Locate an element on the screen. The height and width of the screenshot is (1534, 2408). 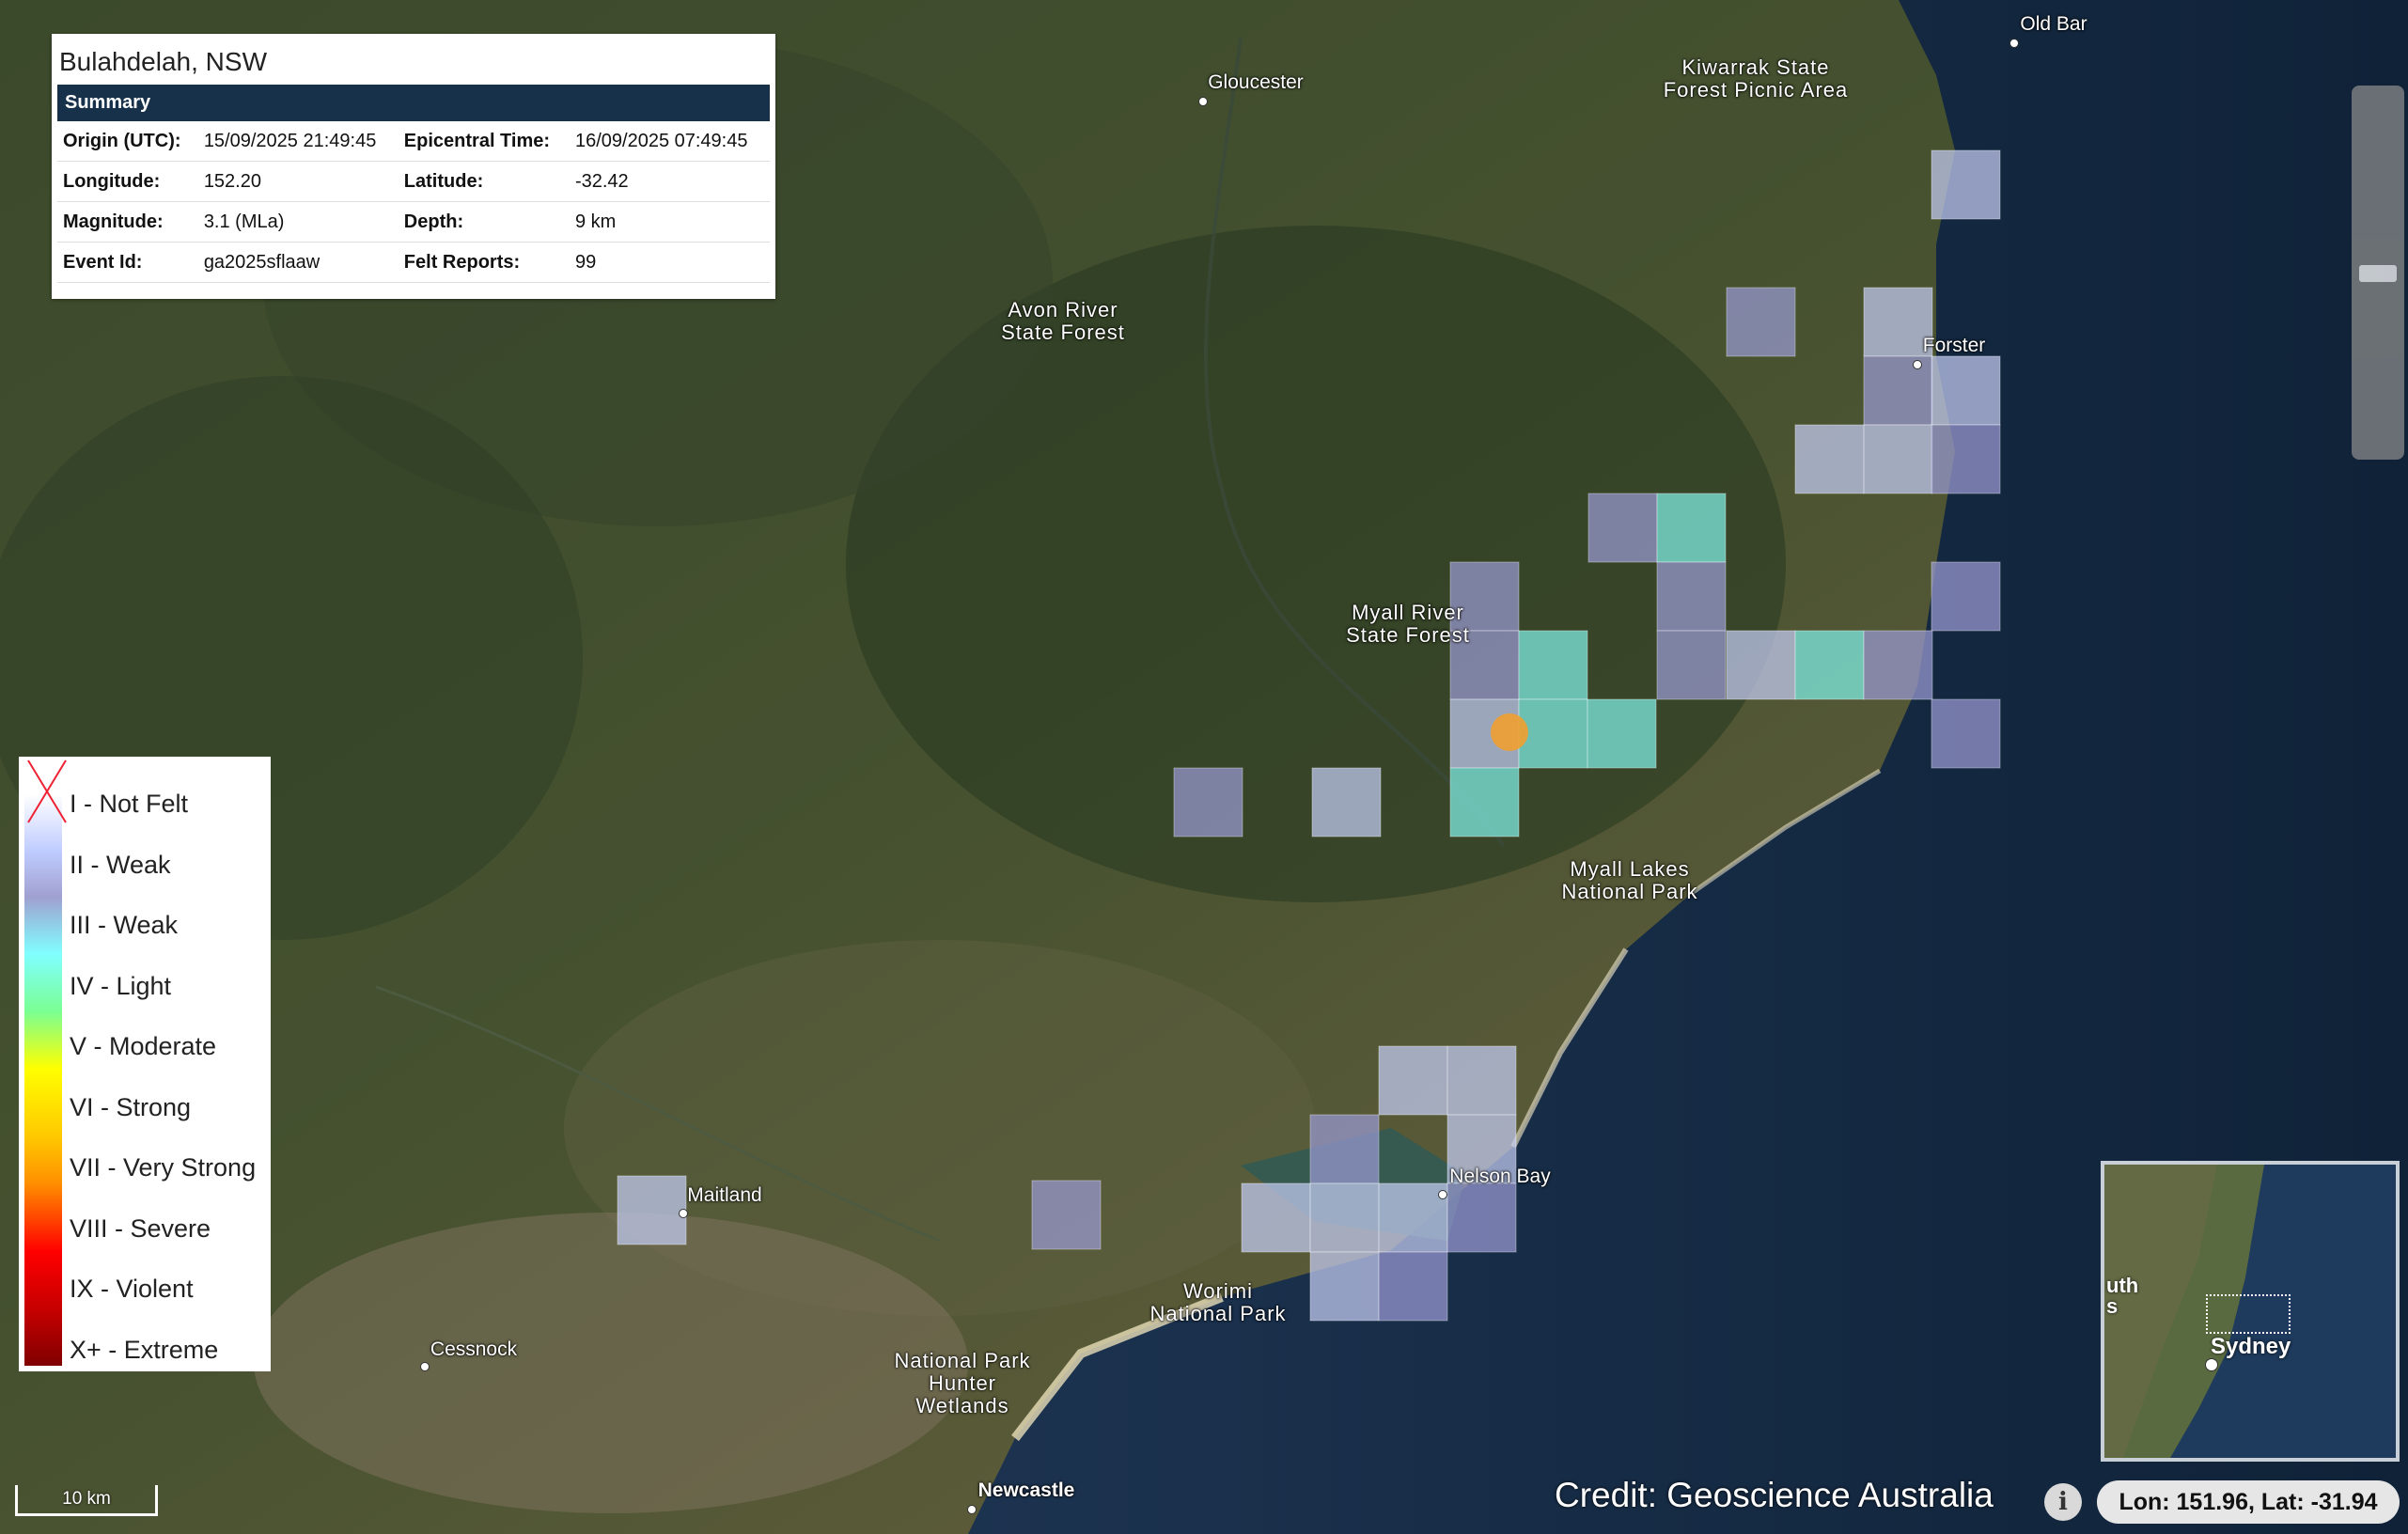
table-row: Longitude: 152.20 Latitude: -32.42 is located at coordinates (413, 182).